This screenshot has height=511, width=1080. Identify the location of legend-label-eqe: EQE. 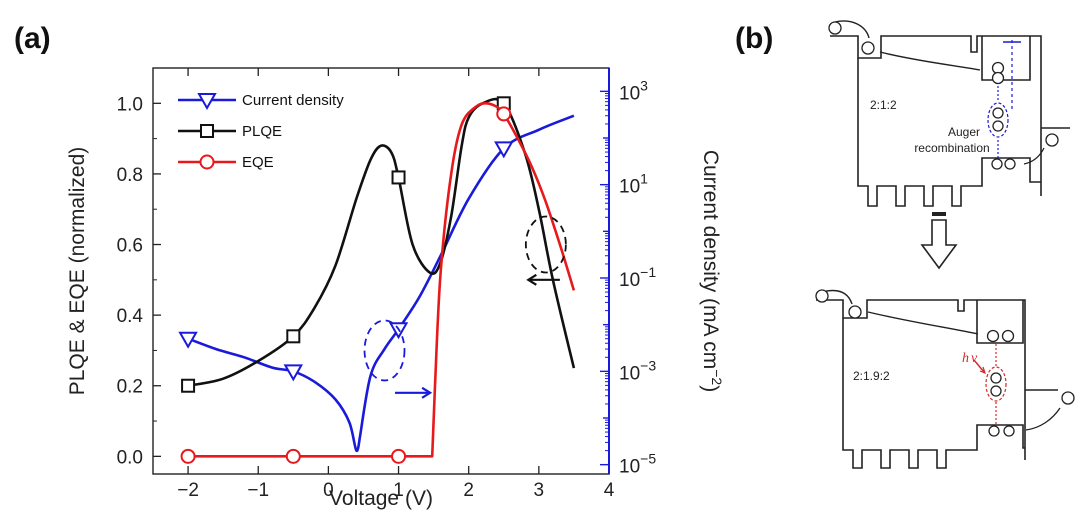
(258, 162).